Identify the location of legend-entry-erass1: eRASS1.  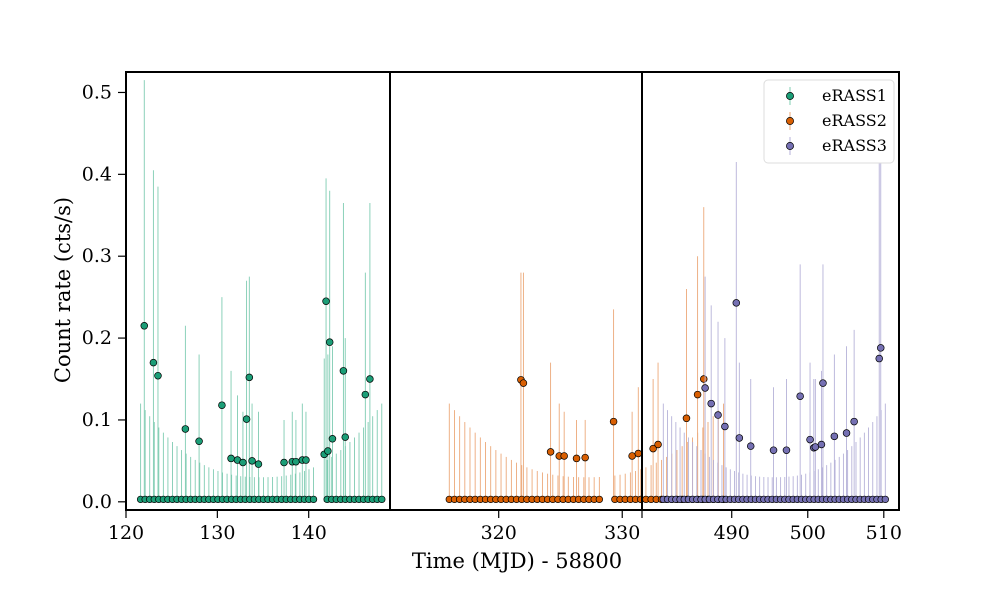
(836, 95).